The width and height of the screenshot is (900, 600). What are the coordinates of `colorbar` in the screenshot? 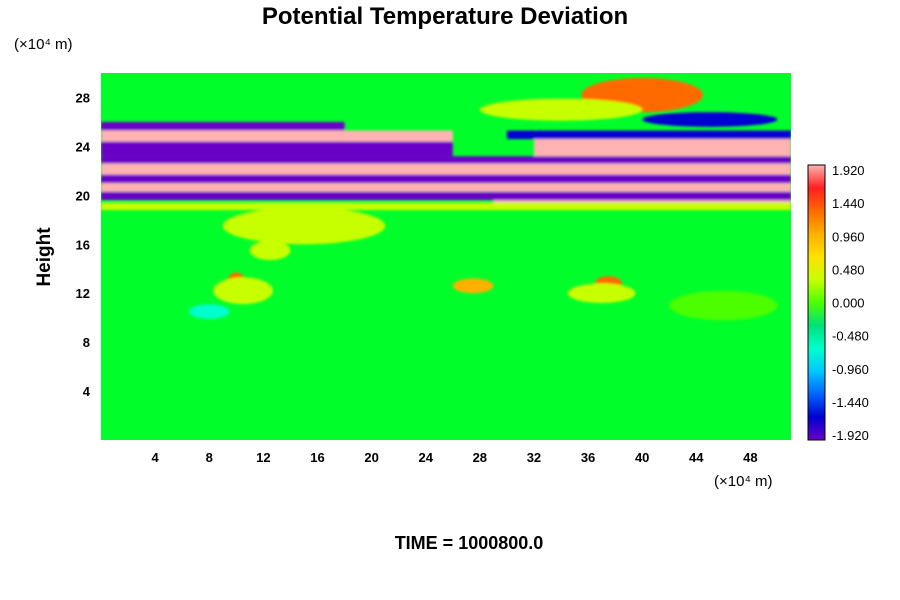 It's located at (816, 302).